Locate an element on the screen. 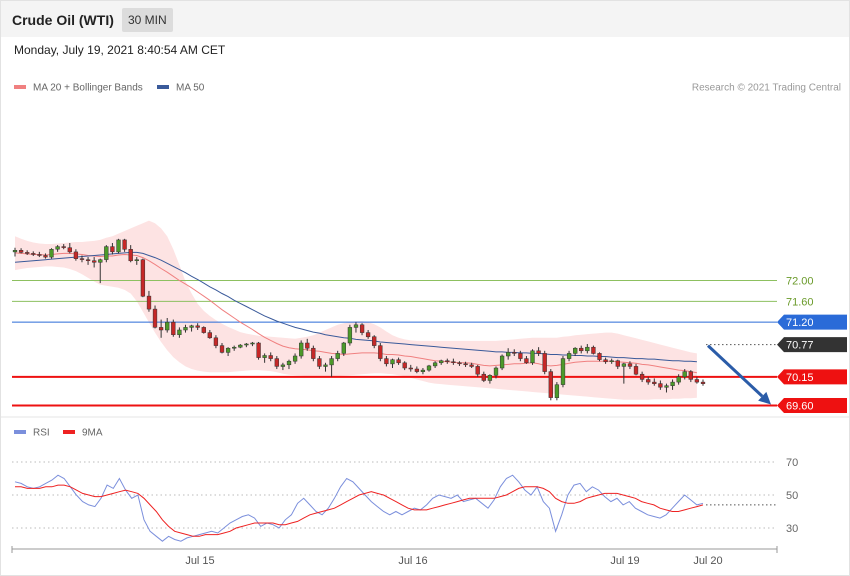  support-label-4: 70.15 is located at coordinates (800, 378).